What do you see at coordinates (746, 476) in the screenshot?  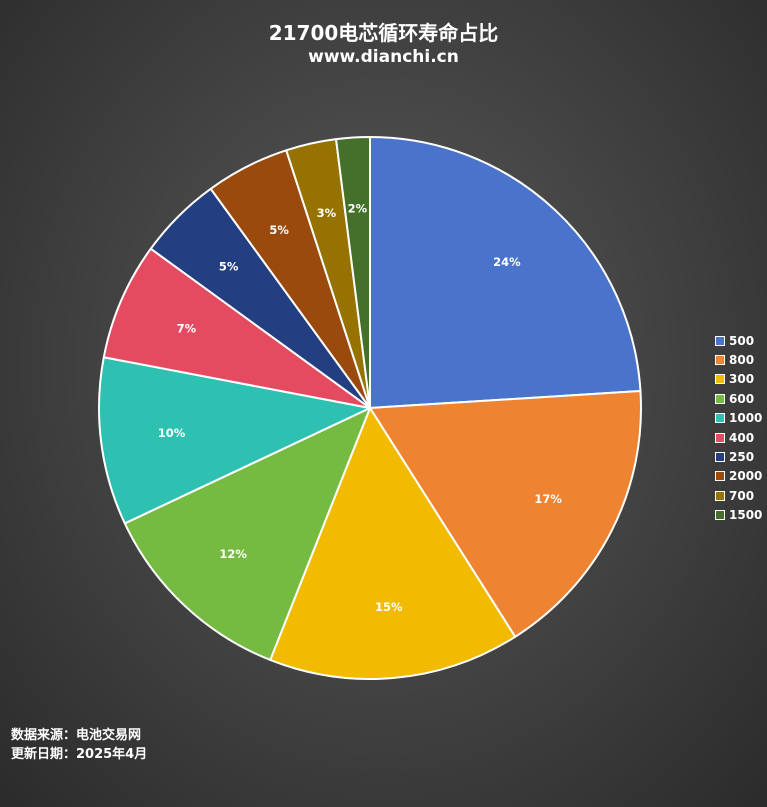 I see `legend-label: 2000` at bounding box center [746, 476].